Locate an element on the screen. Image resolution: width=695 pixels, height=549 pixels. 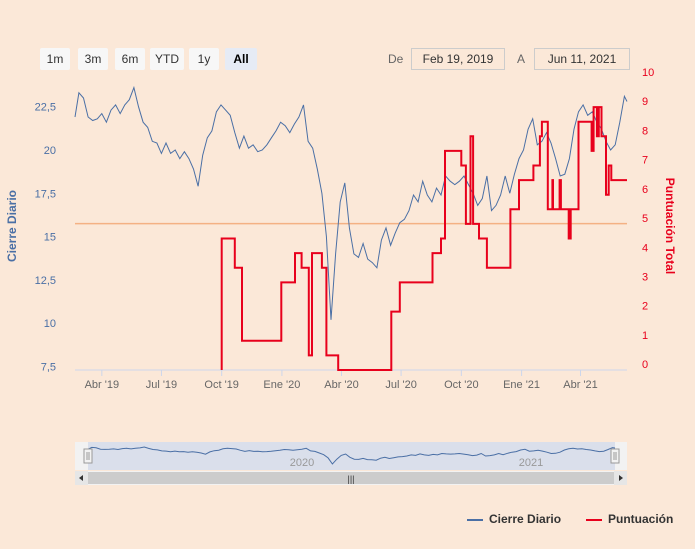
legend-label: Cierre Diario is located at coordinates (525, 519).